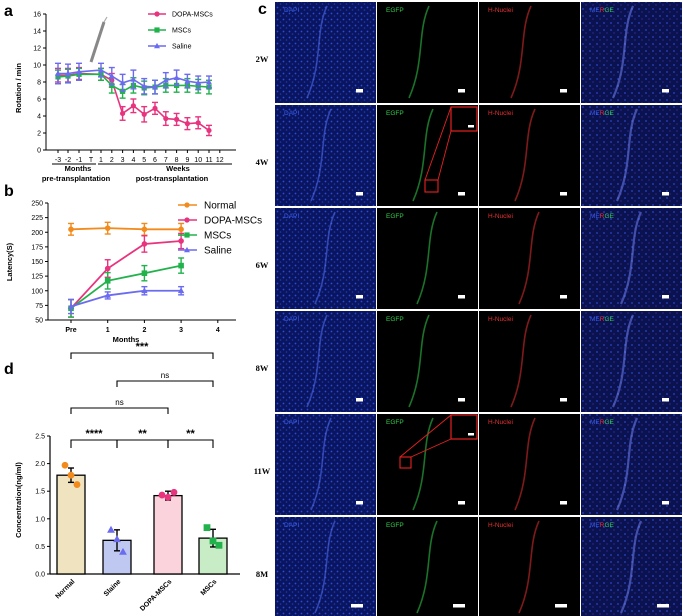 Image resolution: width=683 pixels, height=616 pixels. Describe the element at coordinates (126, 229) in the screenshot. I see `chart-b-line-Normal` at that location.